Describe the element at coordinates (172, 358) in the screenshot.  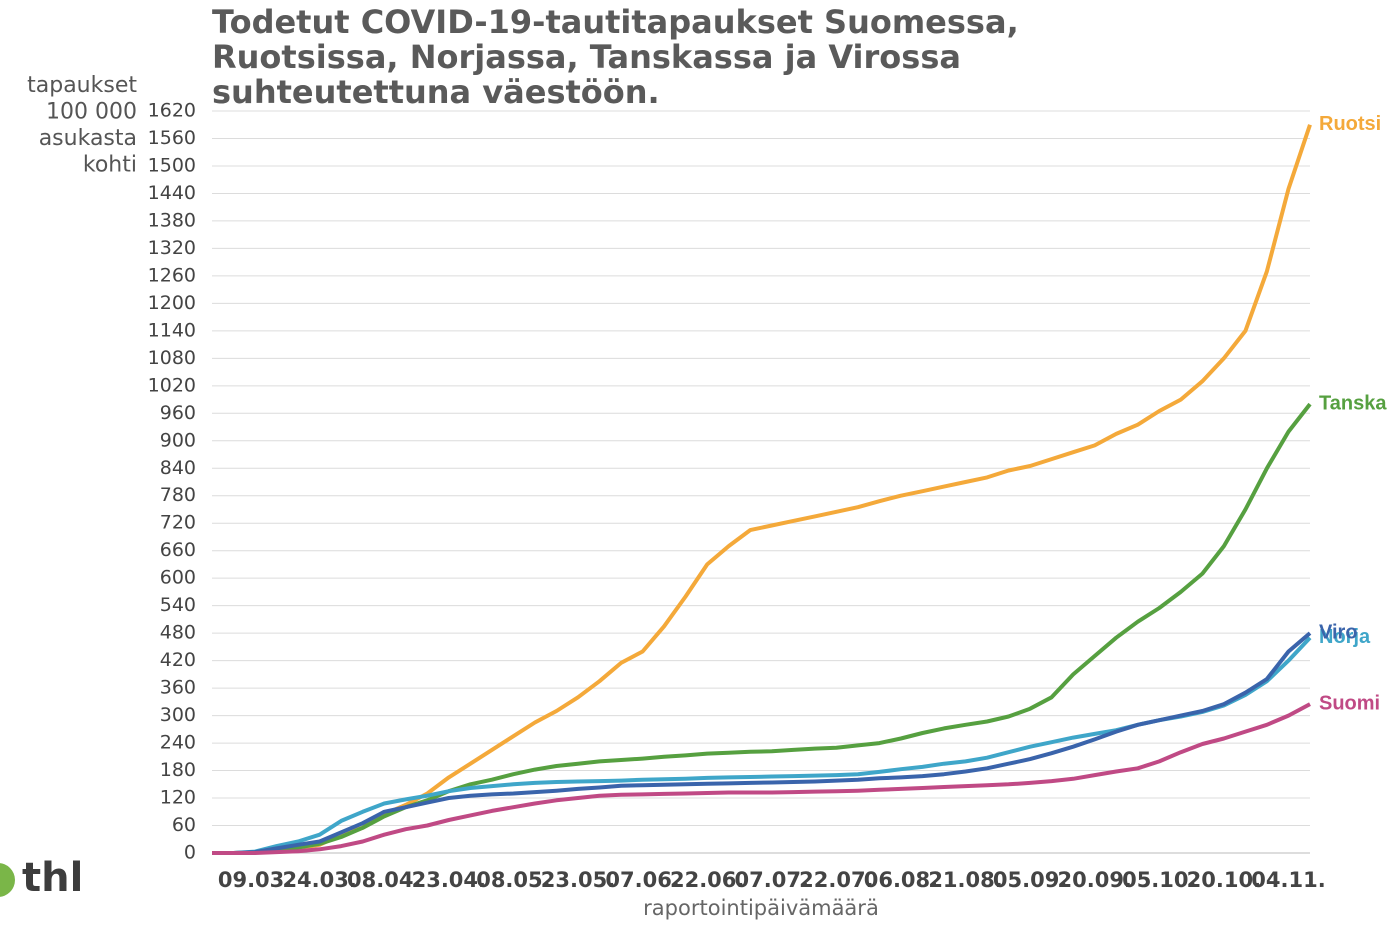
I see `y-tick-label: 1080` at that location.